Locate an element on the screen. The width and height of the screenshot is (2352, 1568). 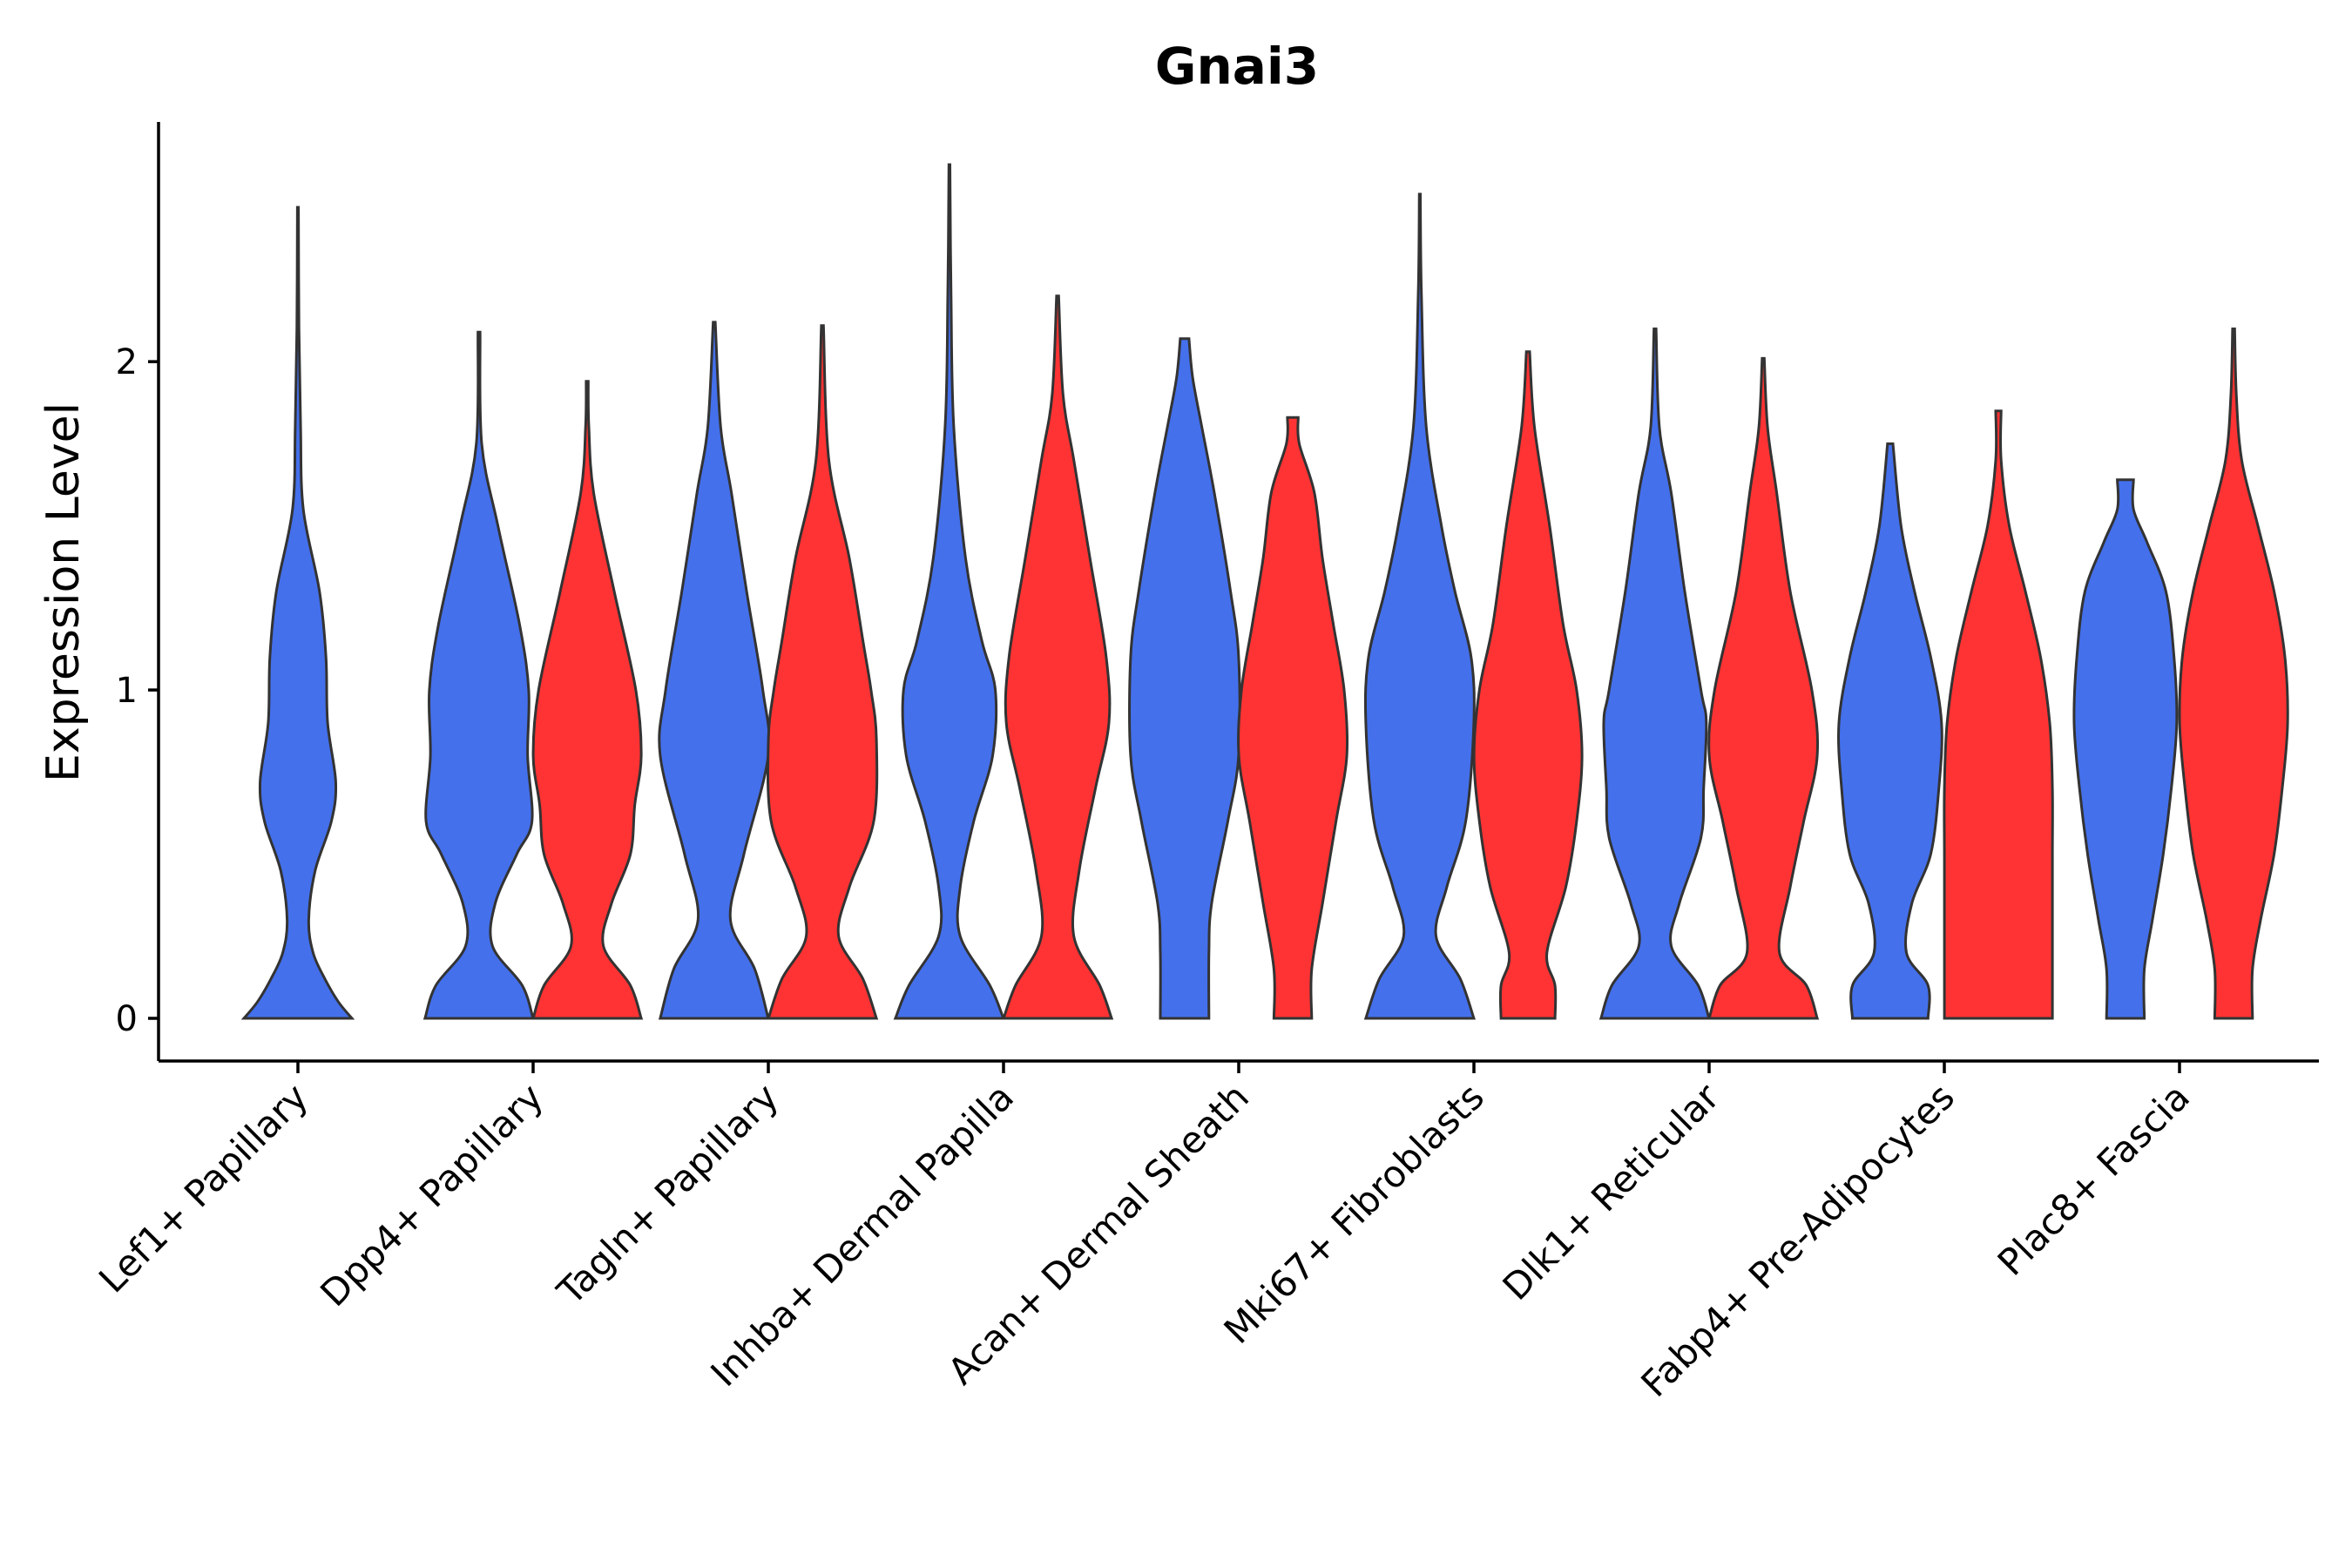
violin-dpp4-papillary-b is located at coordinates (587, 700).